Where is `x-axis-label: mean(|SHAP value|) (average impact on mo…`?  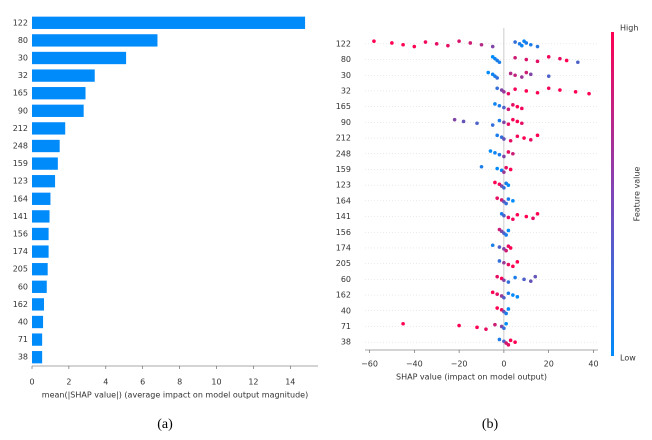 x-axis-label: mean(|SHAP value|) (average impact on mo… is located at coordinates (175, 395).